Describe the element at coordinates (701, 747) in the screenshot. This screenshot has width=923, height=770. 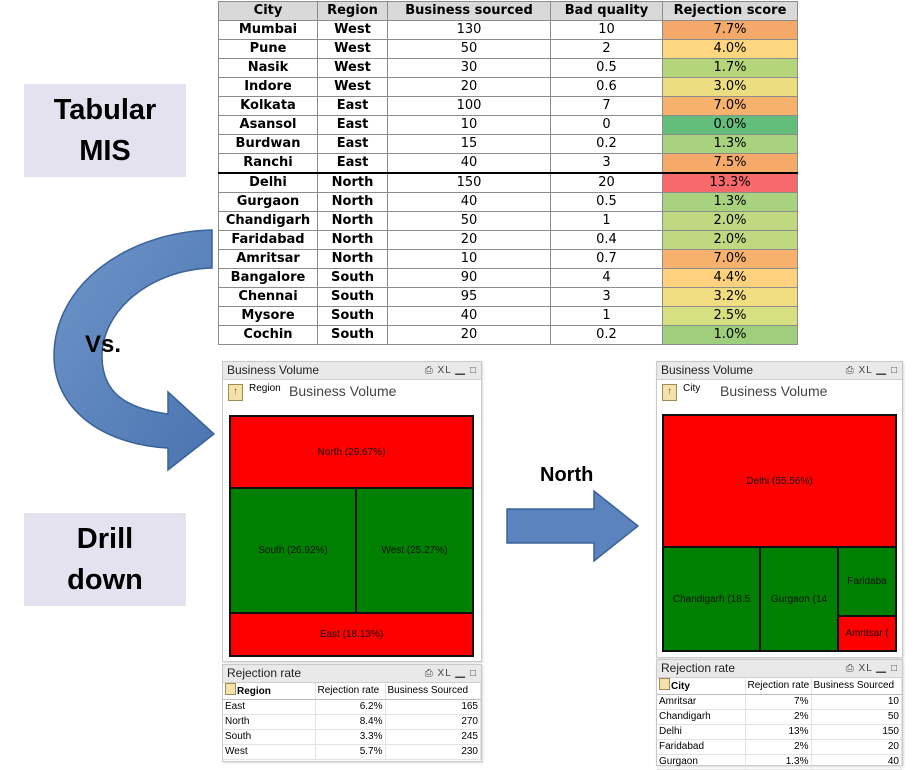
I see `name-cell: Faridabad` at that location.